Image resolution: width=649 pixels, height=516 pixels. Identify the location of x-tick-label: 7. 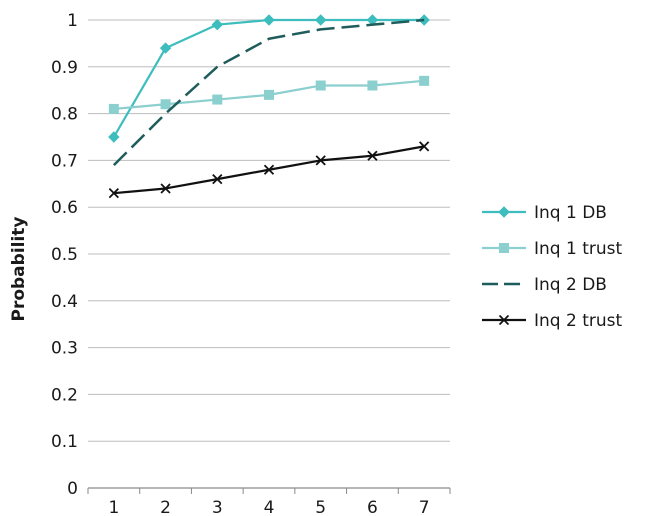
(424, 507).